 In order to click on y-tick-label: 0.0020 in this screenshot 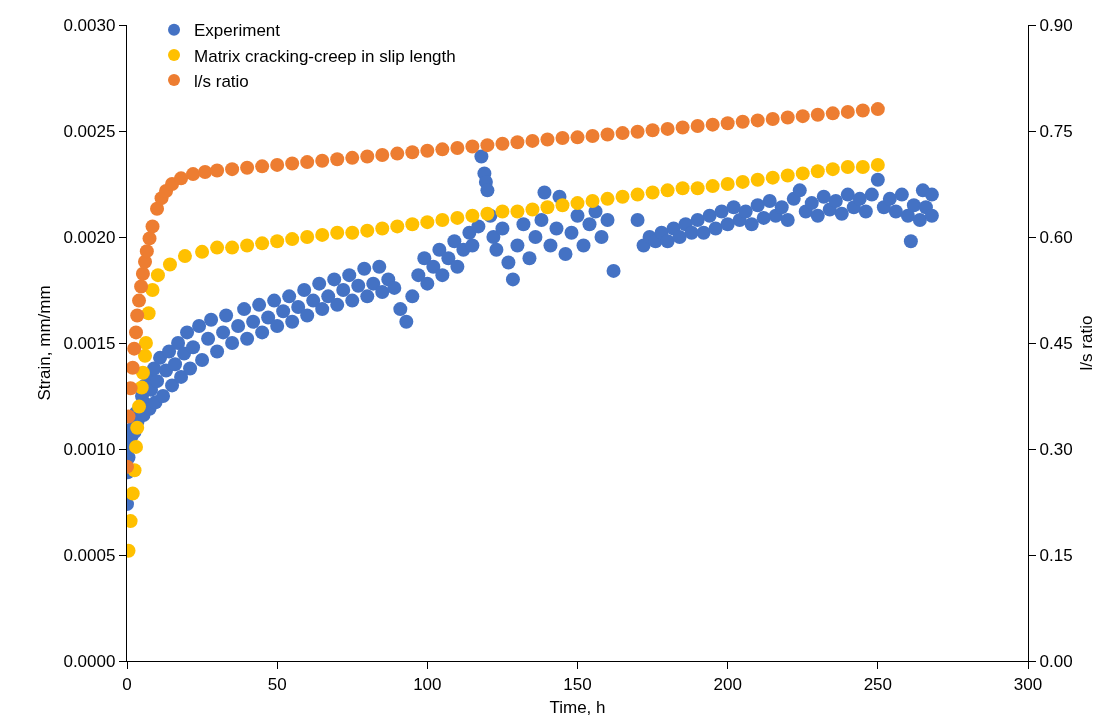, I will do `click(89, 237)`.